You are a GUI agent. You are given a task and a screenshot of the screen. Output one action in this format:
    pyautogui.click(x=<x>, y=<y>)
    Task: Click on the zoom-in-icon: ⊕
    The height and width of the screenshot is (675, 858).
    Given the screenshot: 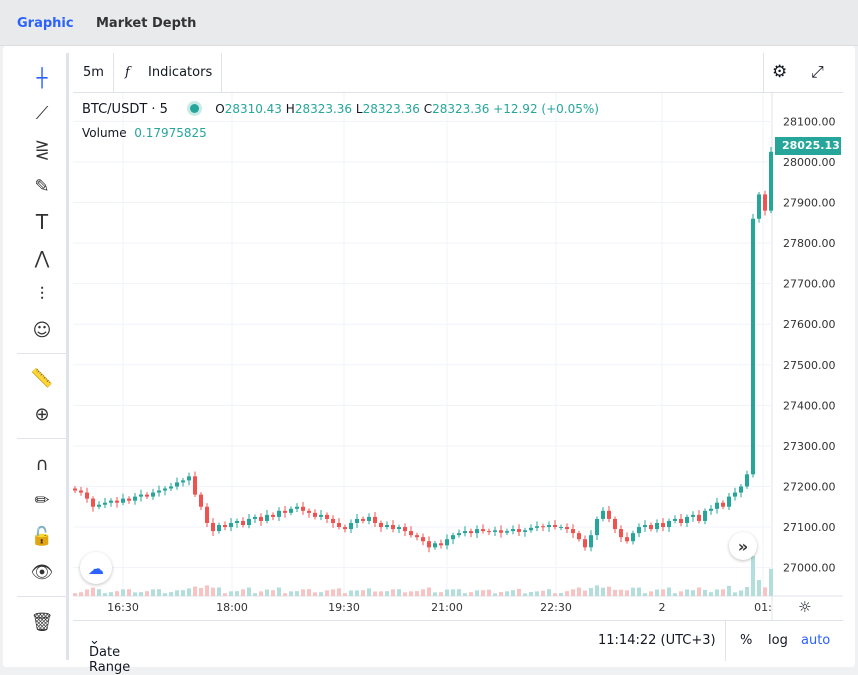 What is the action you would take?
    pyautogui.click(x=42, y=414)
    